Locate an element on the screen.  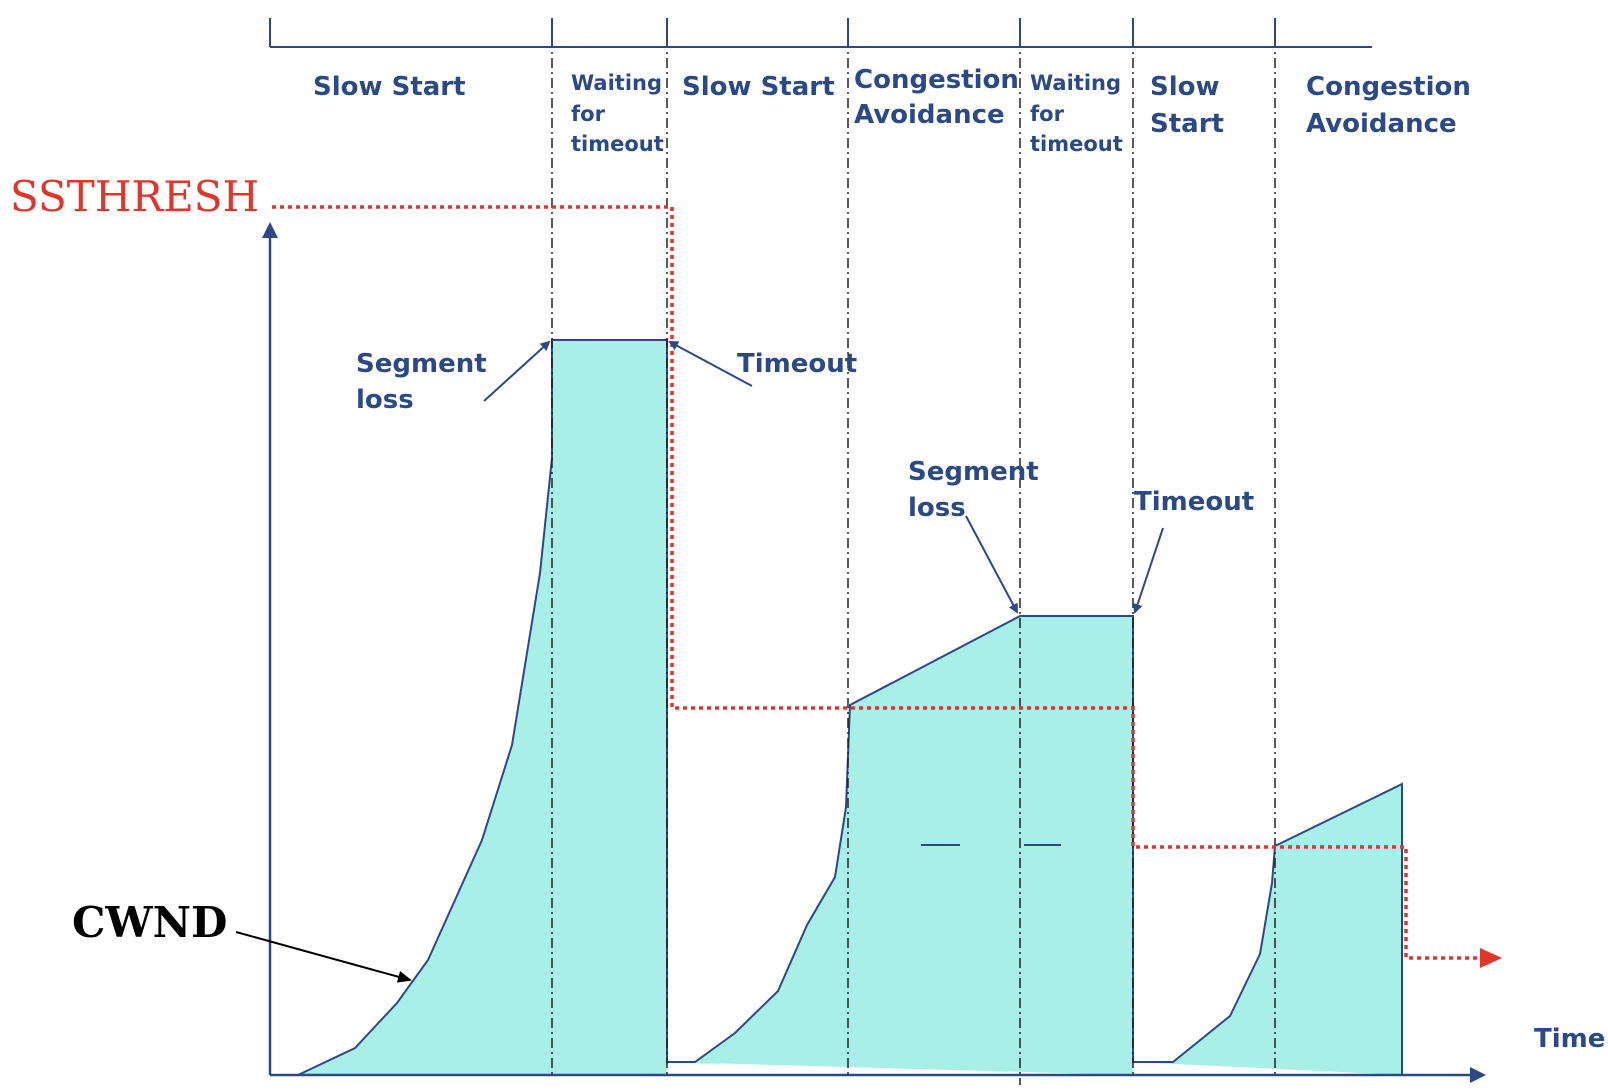
x-axis-arrowhead is located at coordinates (1478, 1075).